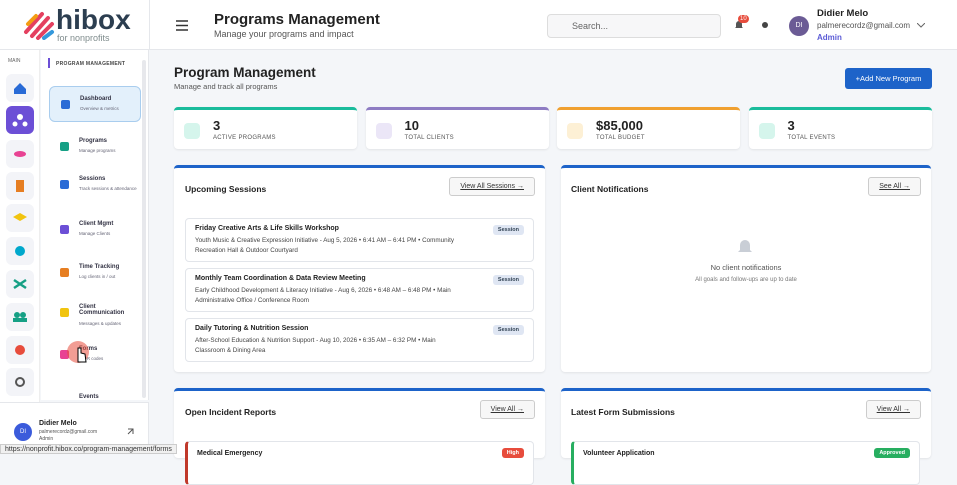 This screenshot has height=485, width=957. Describe the element at coordinates (91, 358) in the screenshot. I see `nav-desc: & QR codes` at that location.